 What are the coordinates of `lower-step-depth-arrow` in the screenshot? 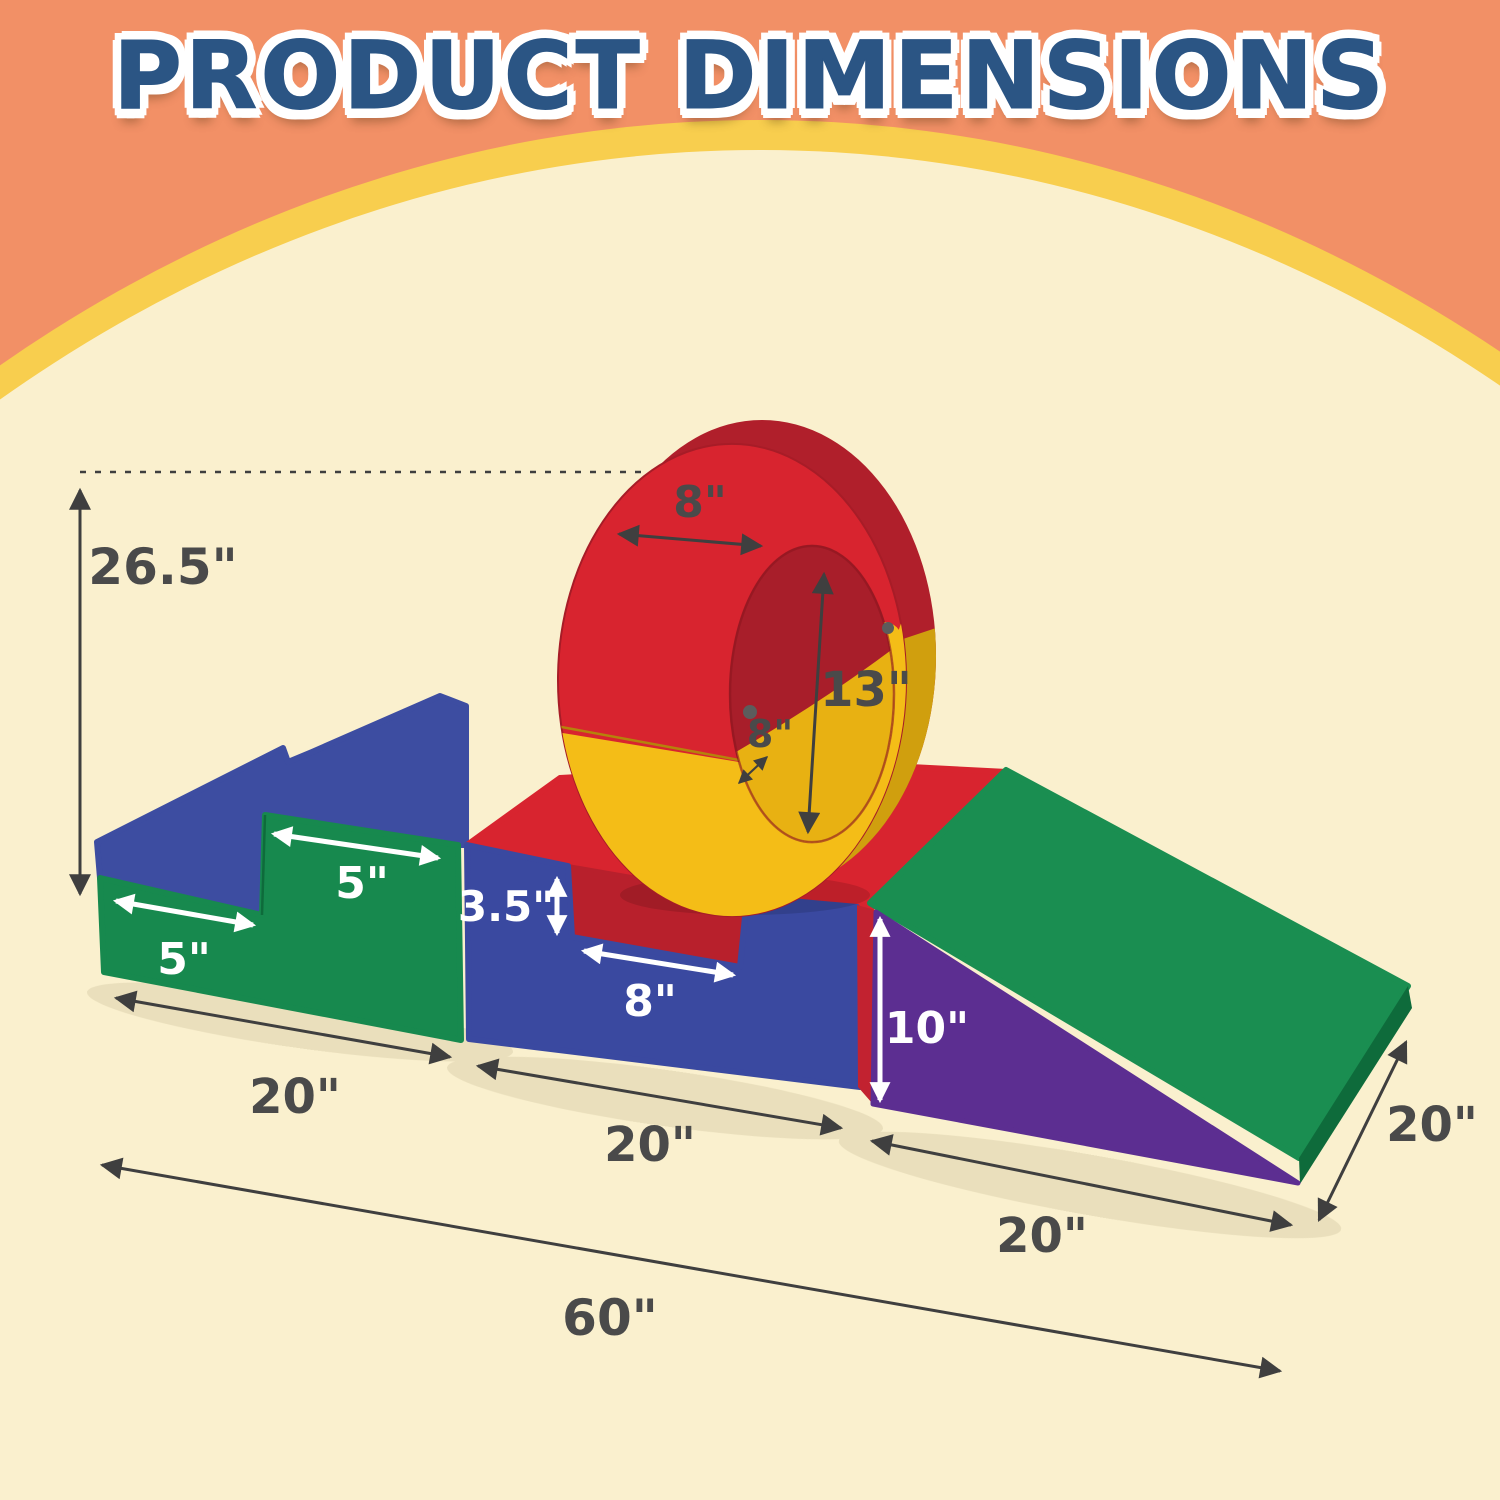 It's located at (184, 913).